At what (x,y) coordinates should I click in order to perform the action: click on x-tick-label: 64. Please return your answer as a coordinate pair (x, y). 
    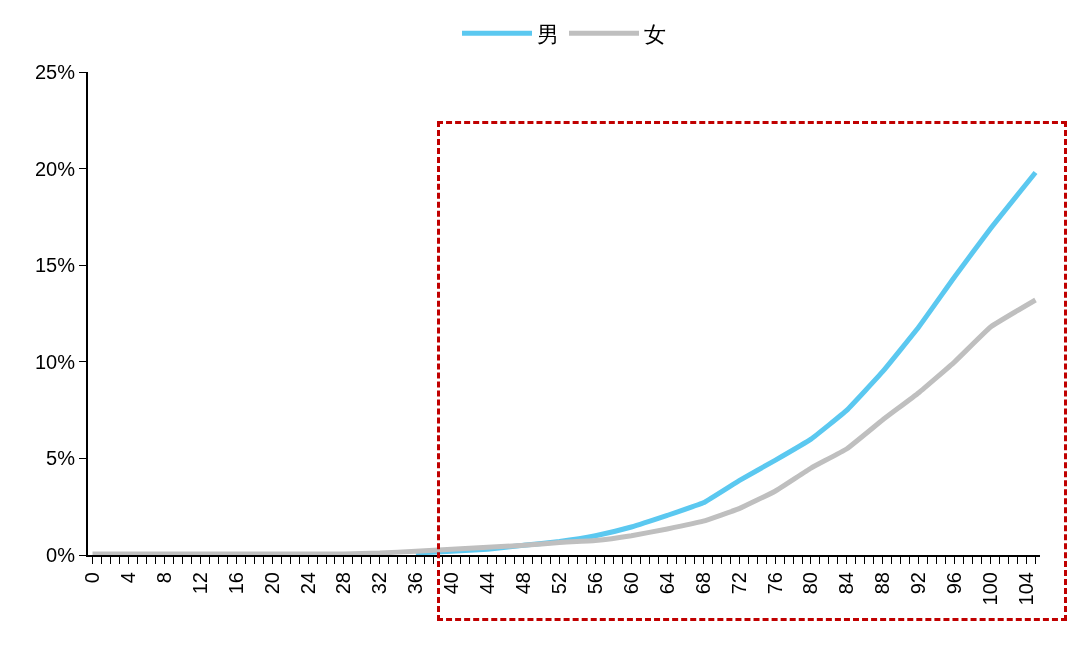
    Looking at the image, I should click on (666, 583).